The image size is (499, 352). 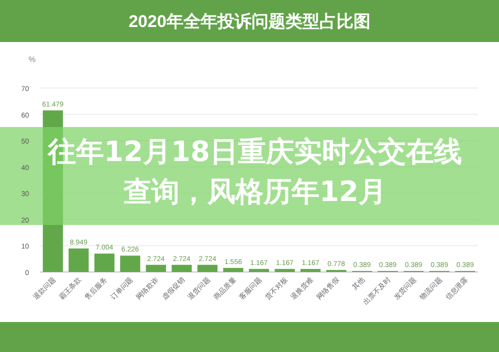 What do you see at coordinates (32, 59) in the screenshot?
I see `y-axis-title: %` at bounding box center [32, 59].